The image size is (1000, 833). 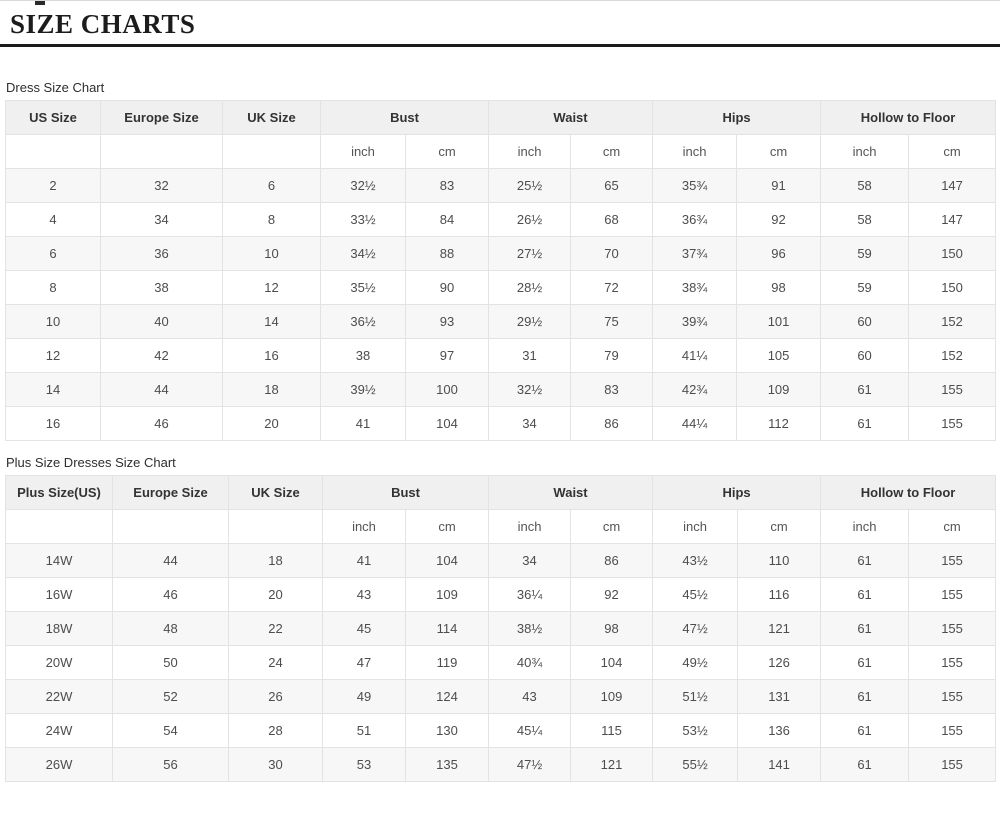 I want to click on table-row: 20W 50 24 47 119 40¾ 104 49½ 126 61 155, so click(x=501, y=662).